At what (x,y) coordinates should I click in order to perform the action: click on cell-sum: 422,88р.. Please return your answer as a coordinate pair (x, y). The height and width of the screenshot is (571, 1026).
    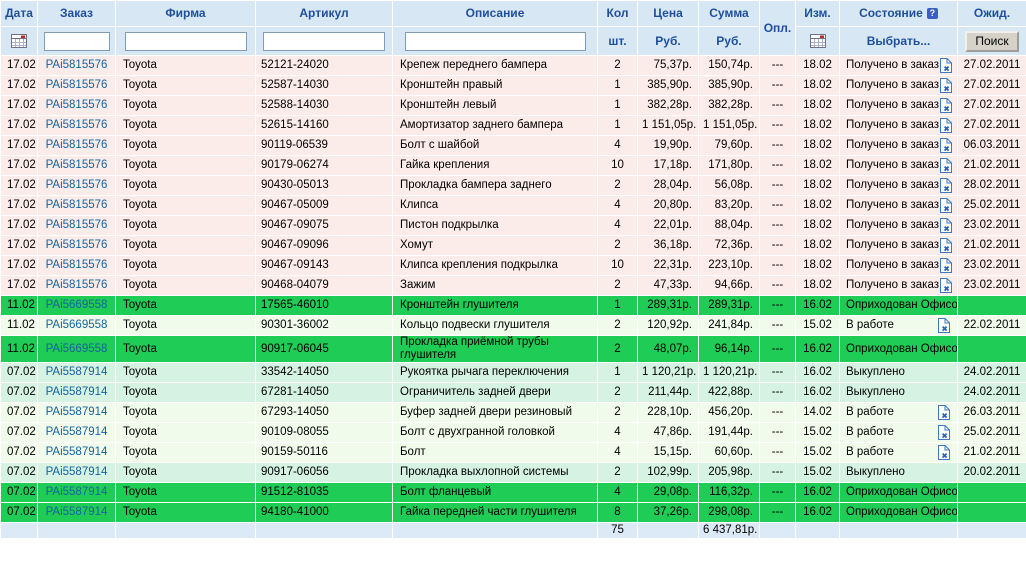
    Looking at the image, I should click on (729, 392).